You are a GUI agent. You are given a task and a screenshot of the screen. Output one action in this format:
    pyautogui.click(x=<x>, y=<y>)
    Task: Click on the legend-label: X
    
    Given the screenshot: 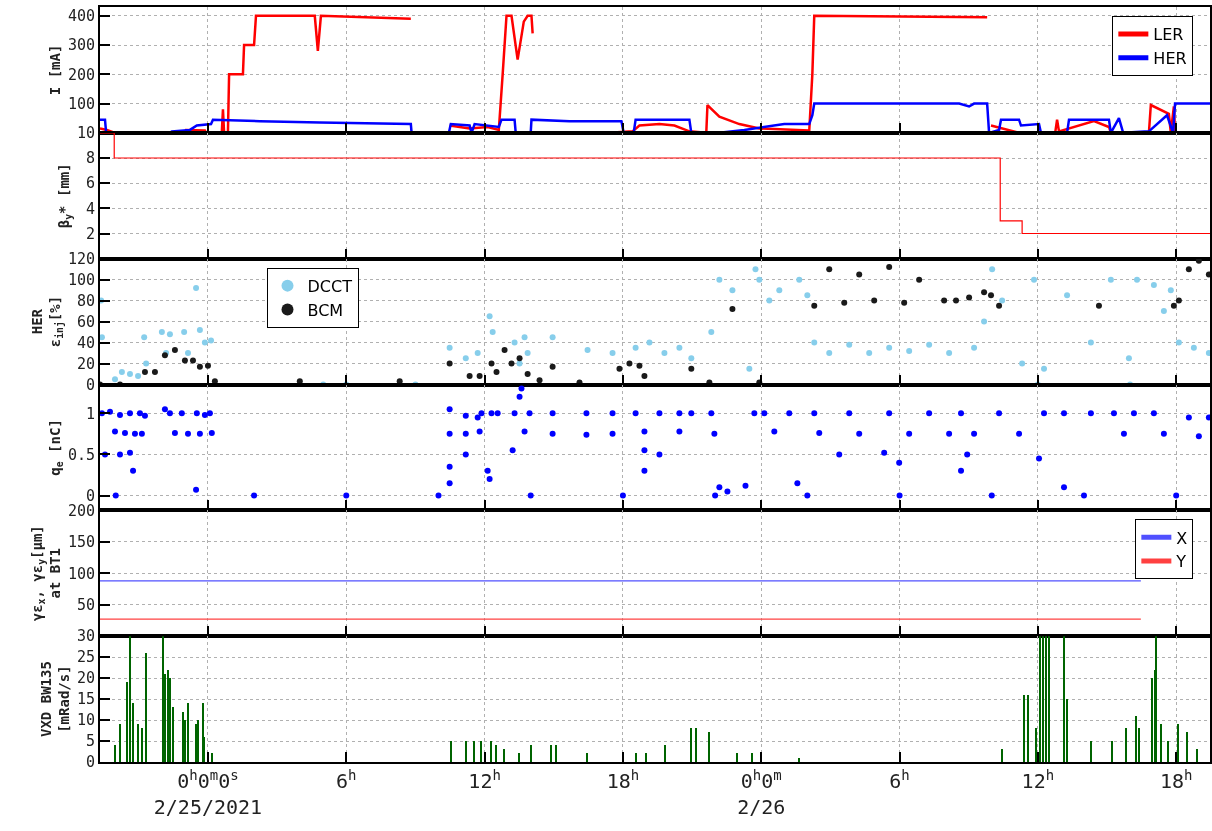 What is the action you would take?
    pyautogui.click(x=1182, y=538)
    